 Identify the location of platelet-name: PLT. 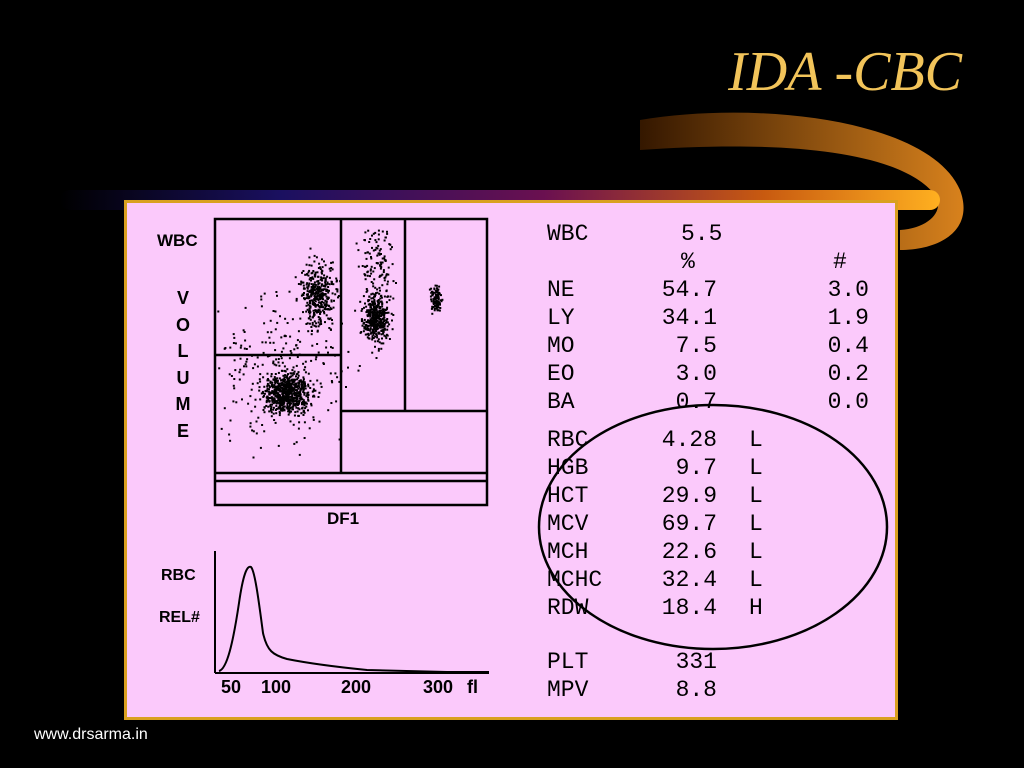
(568, 662).